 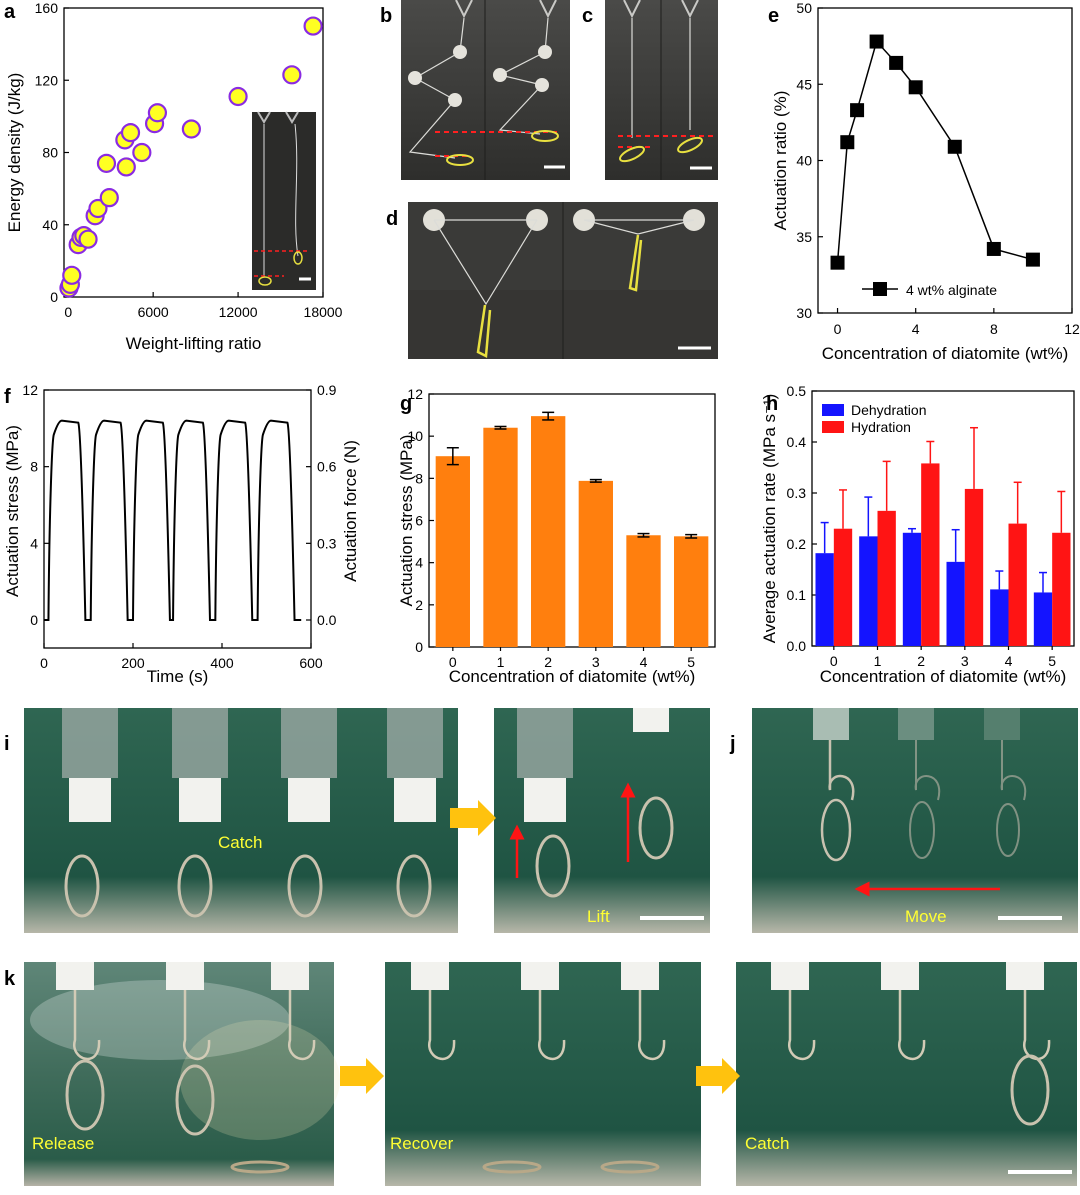 I want to click on label-lift: Lift, so click(x=598, y=916).